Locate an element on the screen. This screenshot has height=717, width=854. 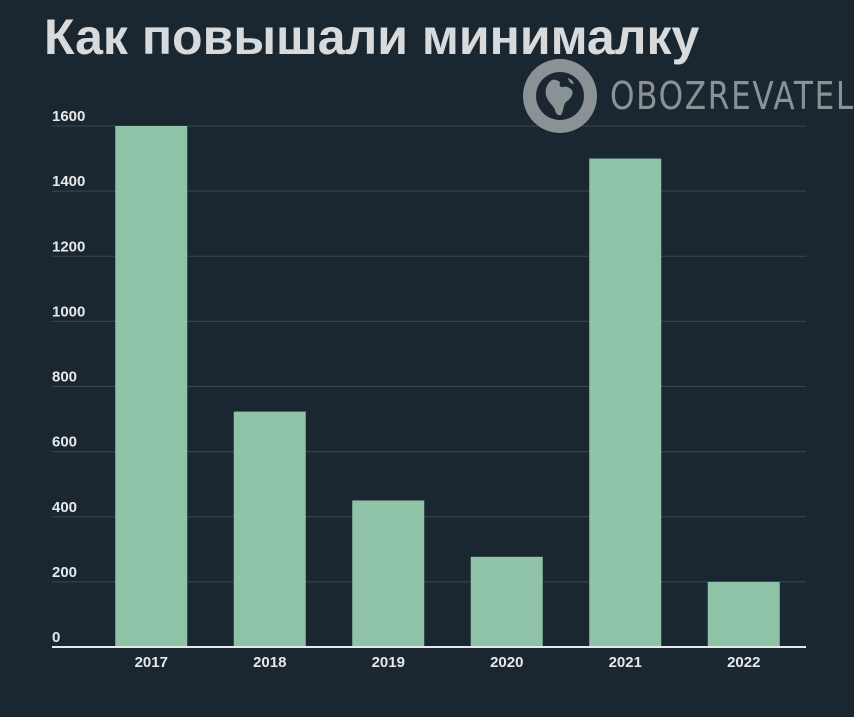
chart-title: Как повышали минималку is located at coordinates (372, 37).